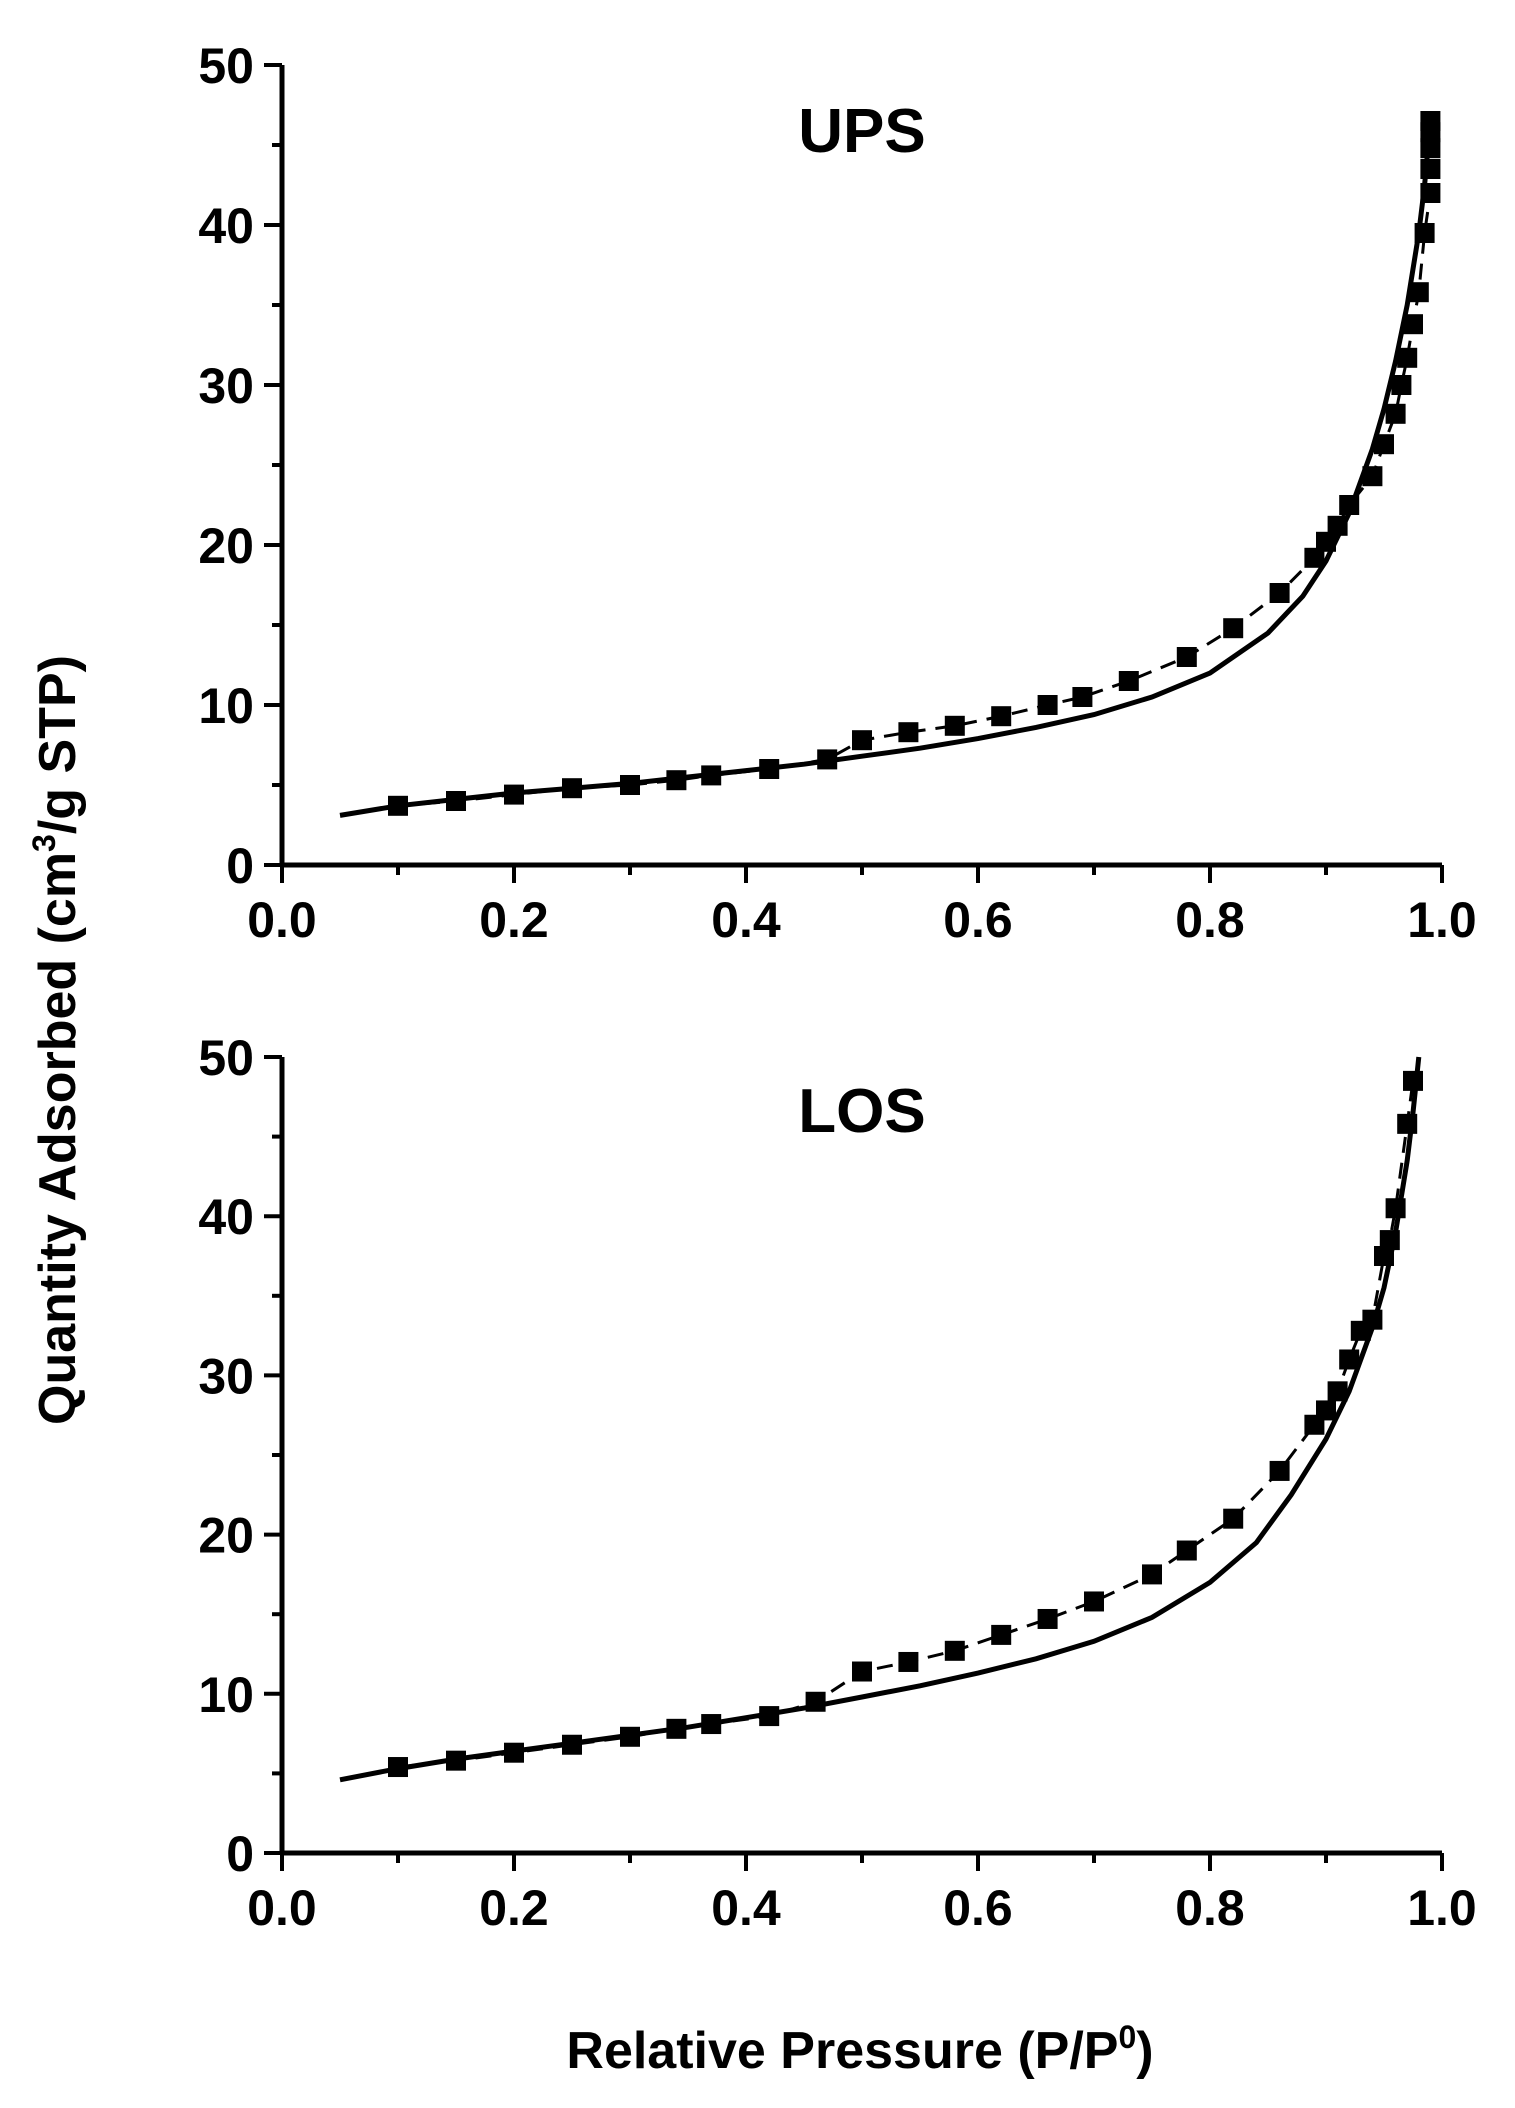 This screenshot has height=2108, width=1515. What do you see at coordinates (861, 131) in the screenshot?
I see `panel-title: UPS` at bounding box center [861, 131].